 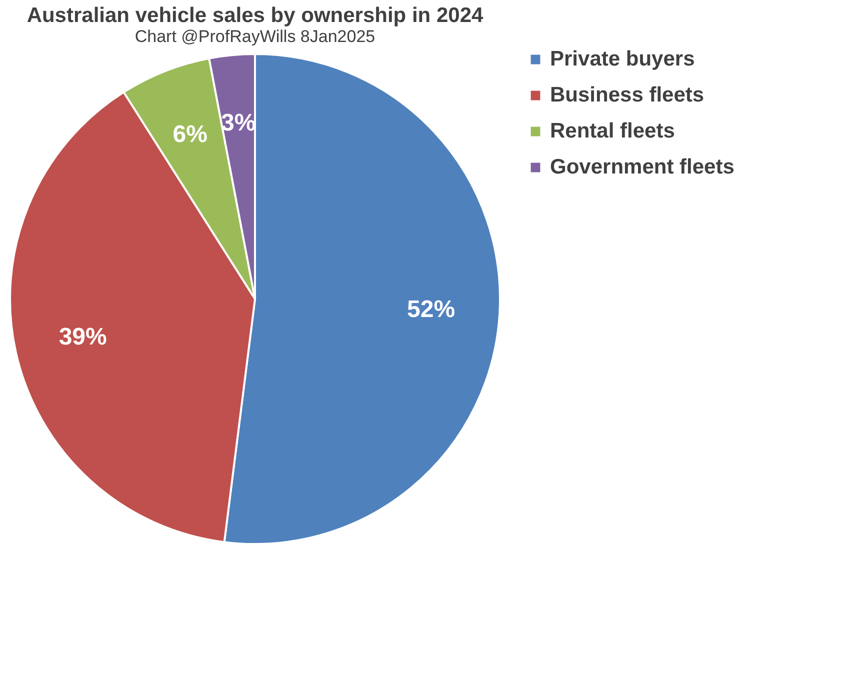 What do you see at coordinates (82, 336) in the screenshot?
I see `data-label: 39%` at bounding box center [82, 336].